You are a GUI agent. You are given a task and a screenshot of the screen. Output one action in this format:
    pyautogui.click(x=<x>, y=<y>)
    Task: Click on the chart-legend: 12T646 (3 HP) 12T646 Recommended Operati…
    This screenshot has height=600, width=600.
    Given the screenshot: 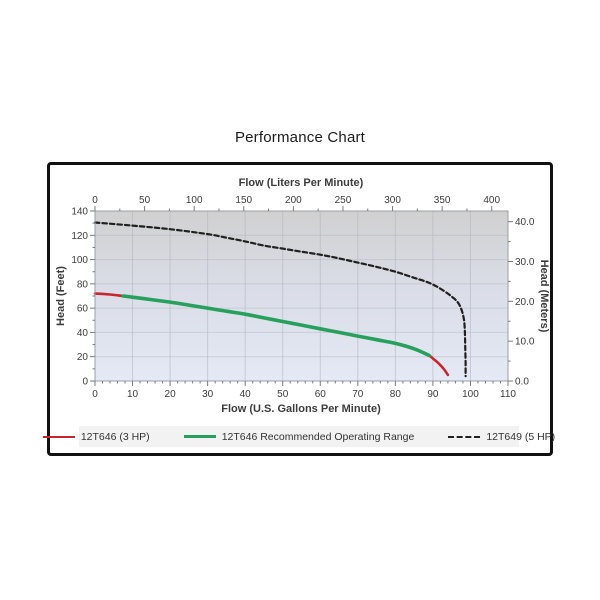 What is the action you would take?
    pyautogui.click(x=298, y=436)
    